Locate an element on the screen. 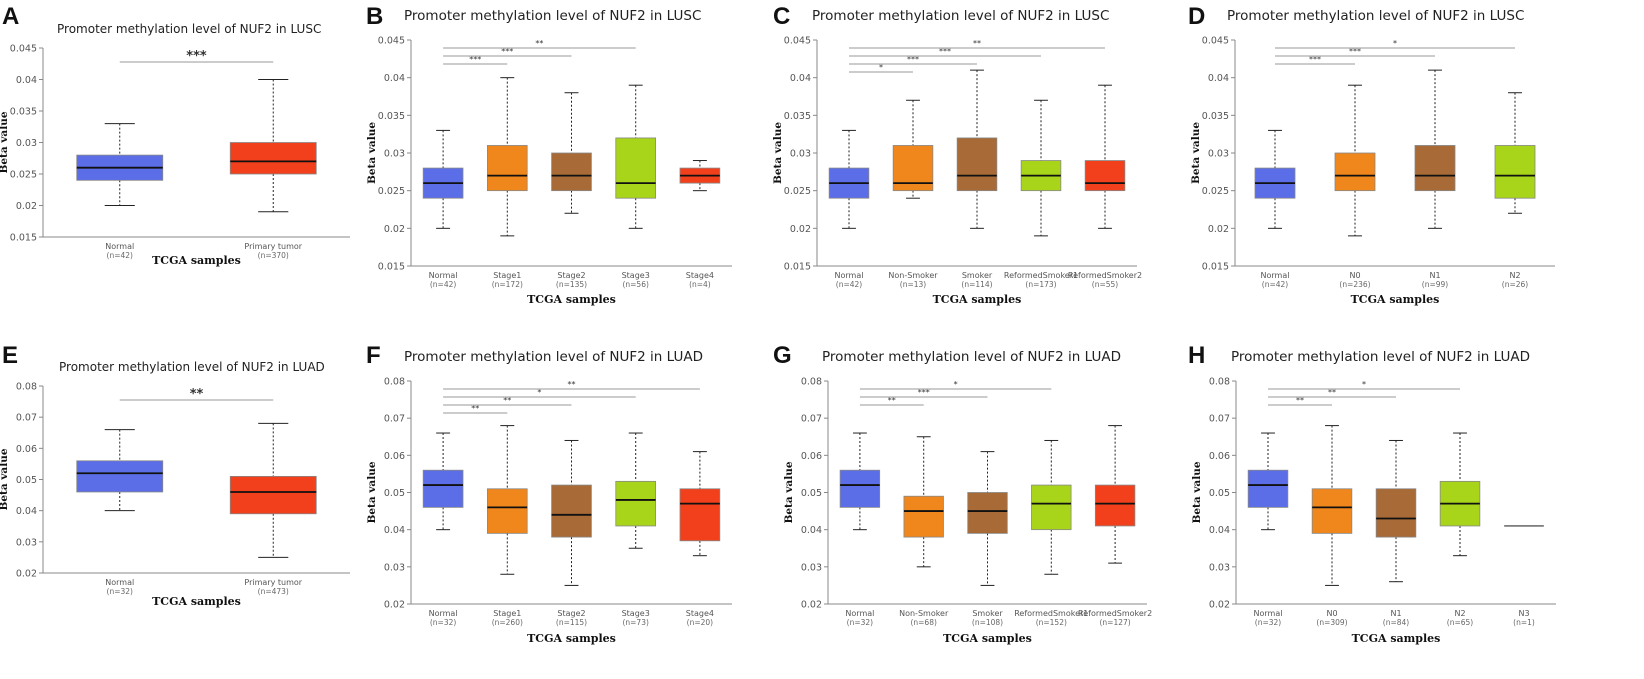 The height and width of the screenshot is (679, 1644). sample-count-label: (n=55) is located at coordinates (1105, 284).